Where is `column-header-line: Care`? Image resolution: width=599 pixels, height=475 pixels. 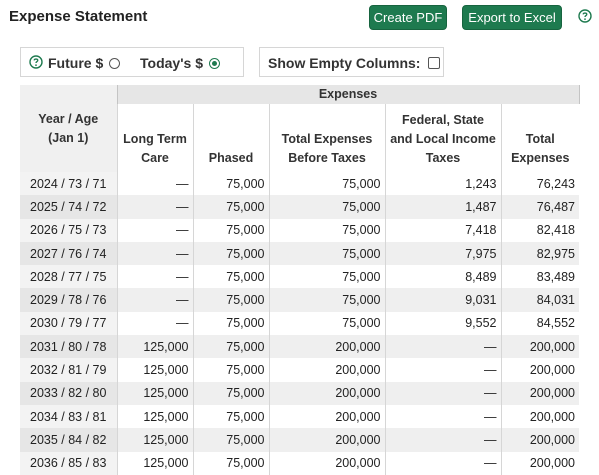
column-header-line: Care is located at coordinates (155, 158).